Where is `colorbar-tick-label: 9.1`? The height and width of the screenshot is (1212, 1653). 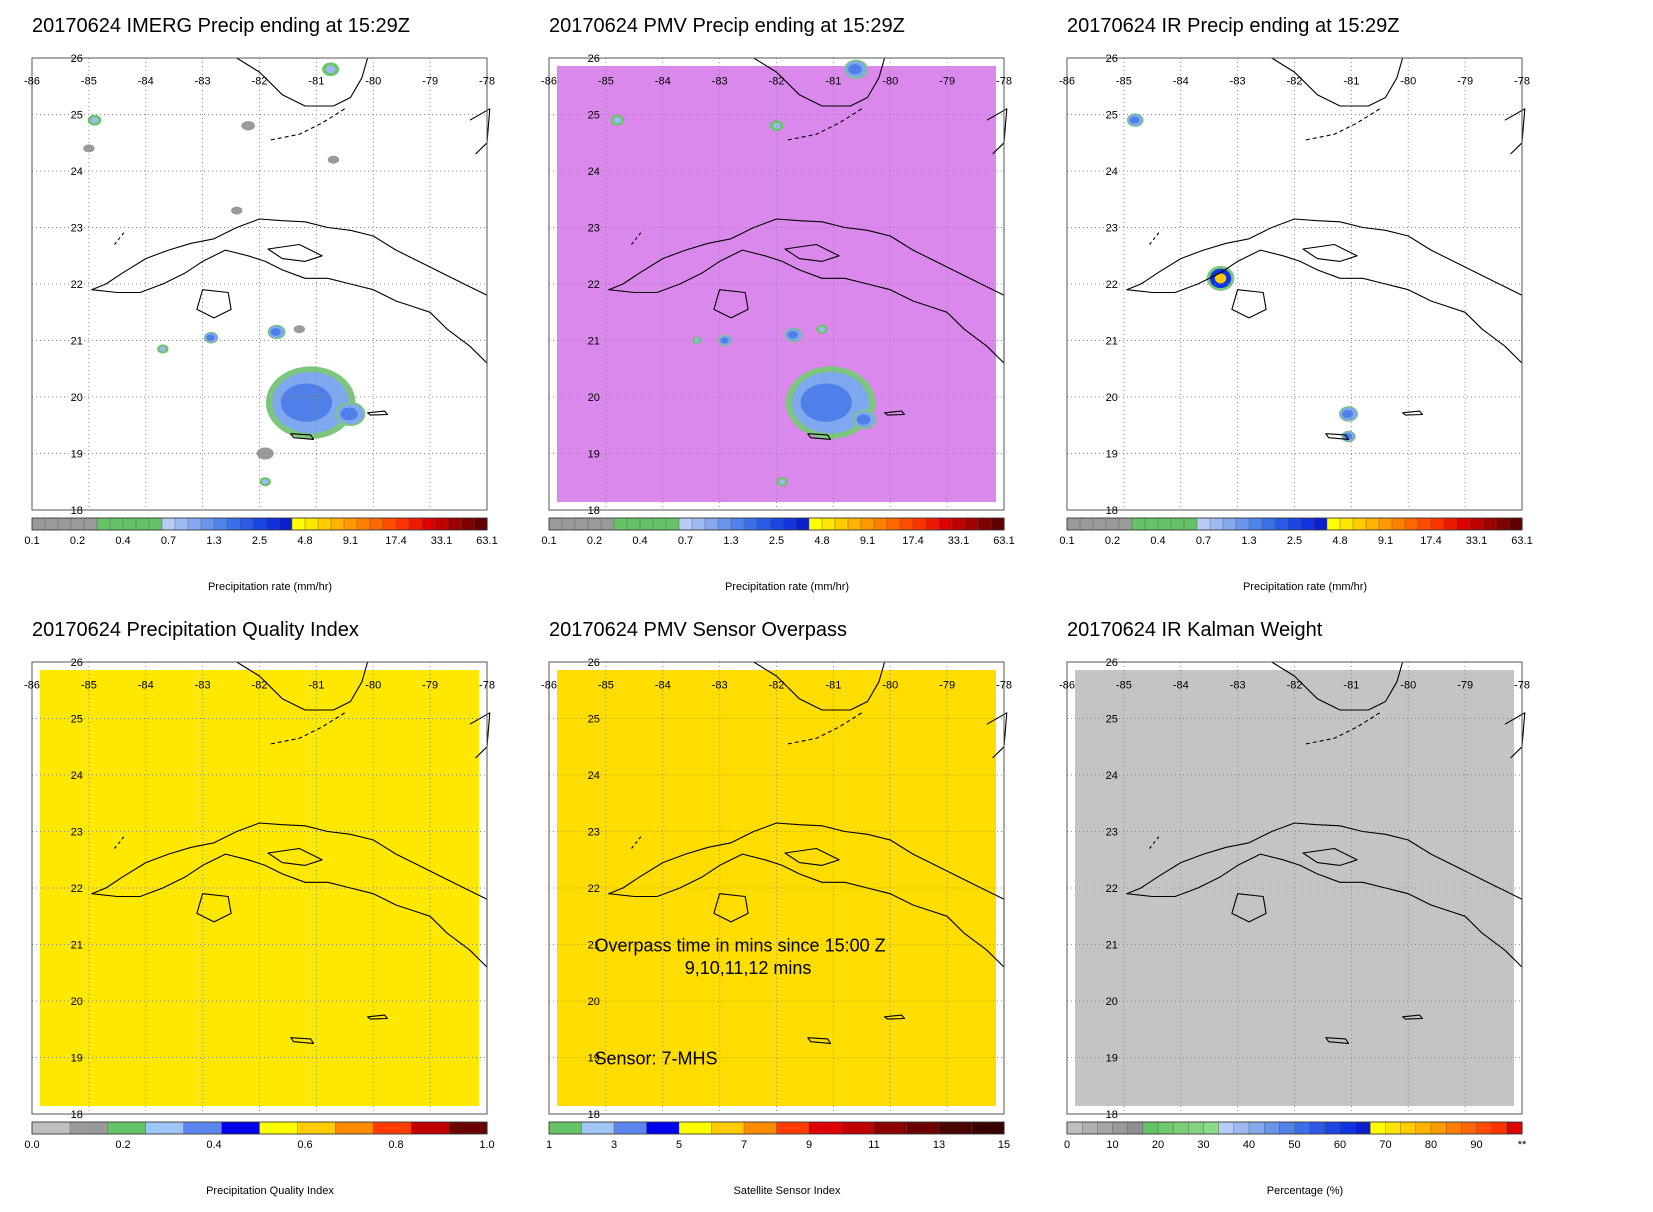 colorbar-tick-label: 9.1 is located at coordinates (1385, 541).